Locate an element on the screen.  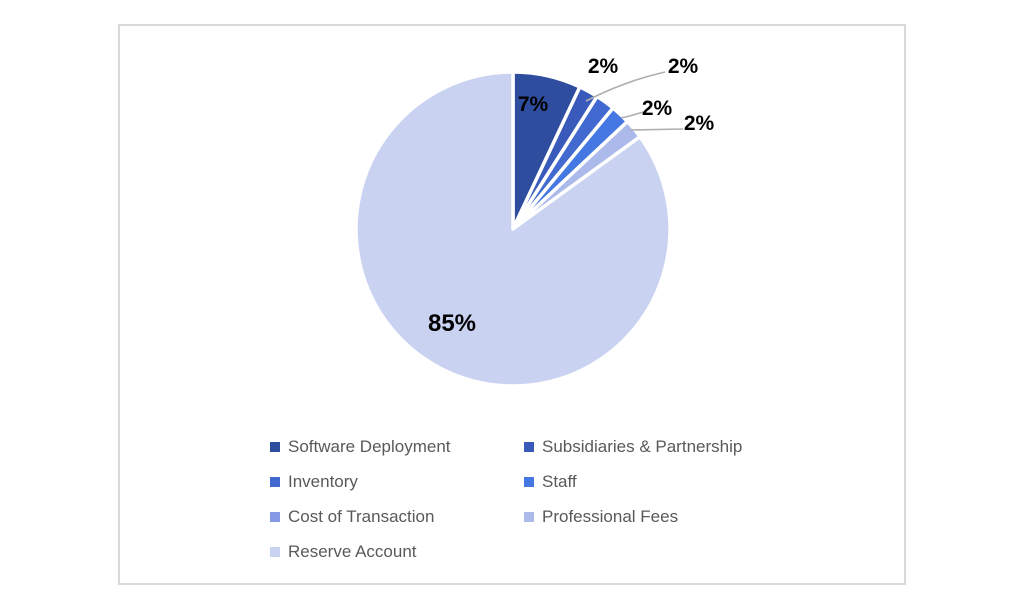
legend-item-cost-of-transaction: Cost of Transaction is located at coordinates (397, 516).